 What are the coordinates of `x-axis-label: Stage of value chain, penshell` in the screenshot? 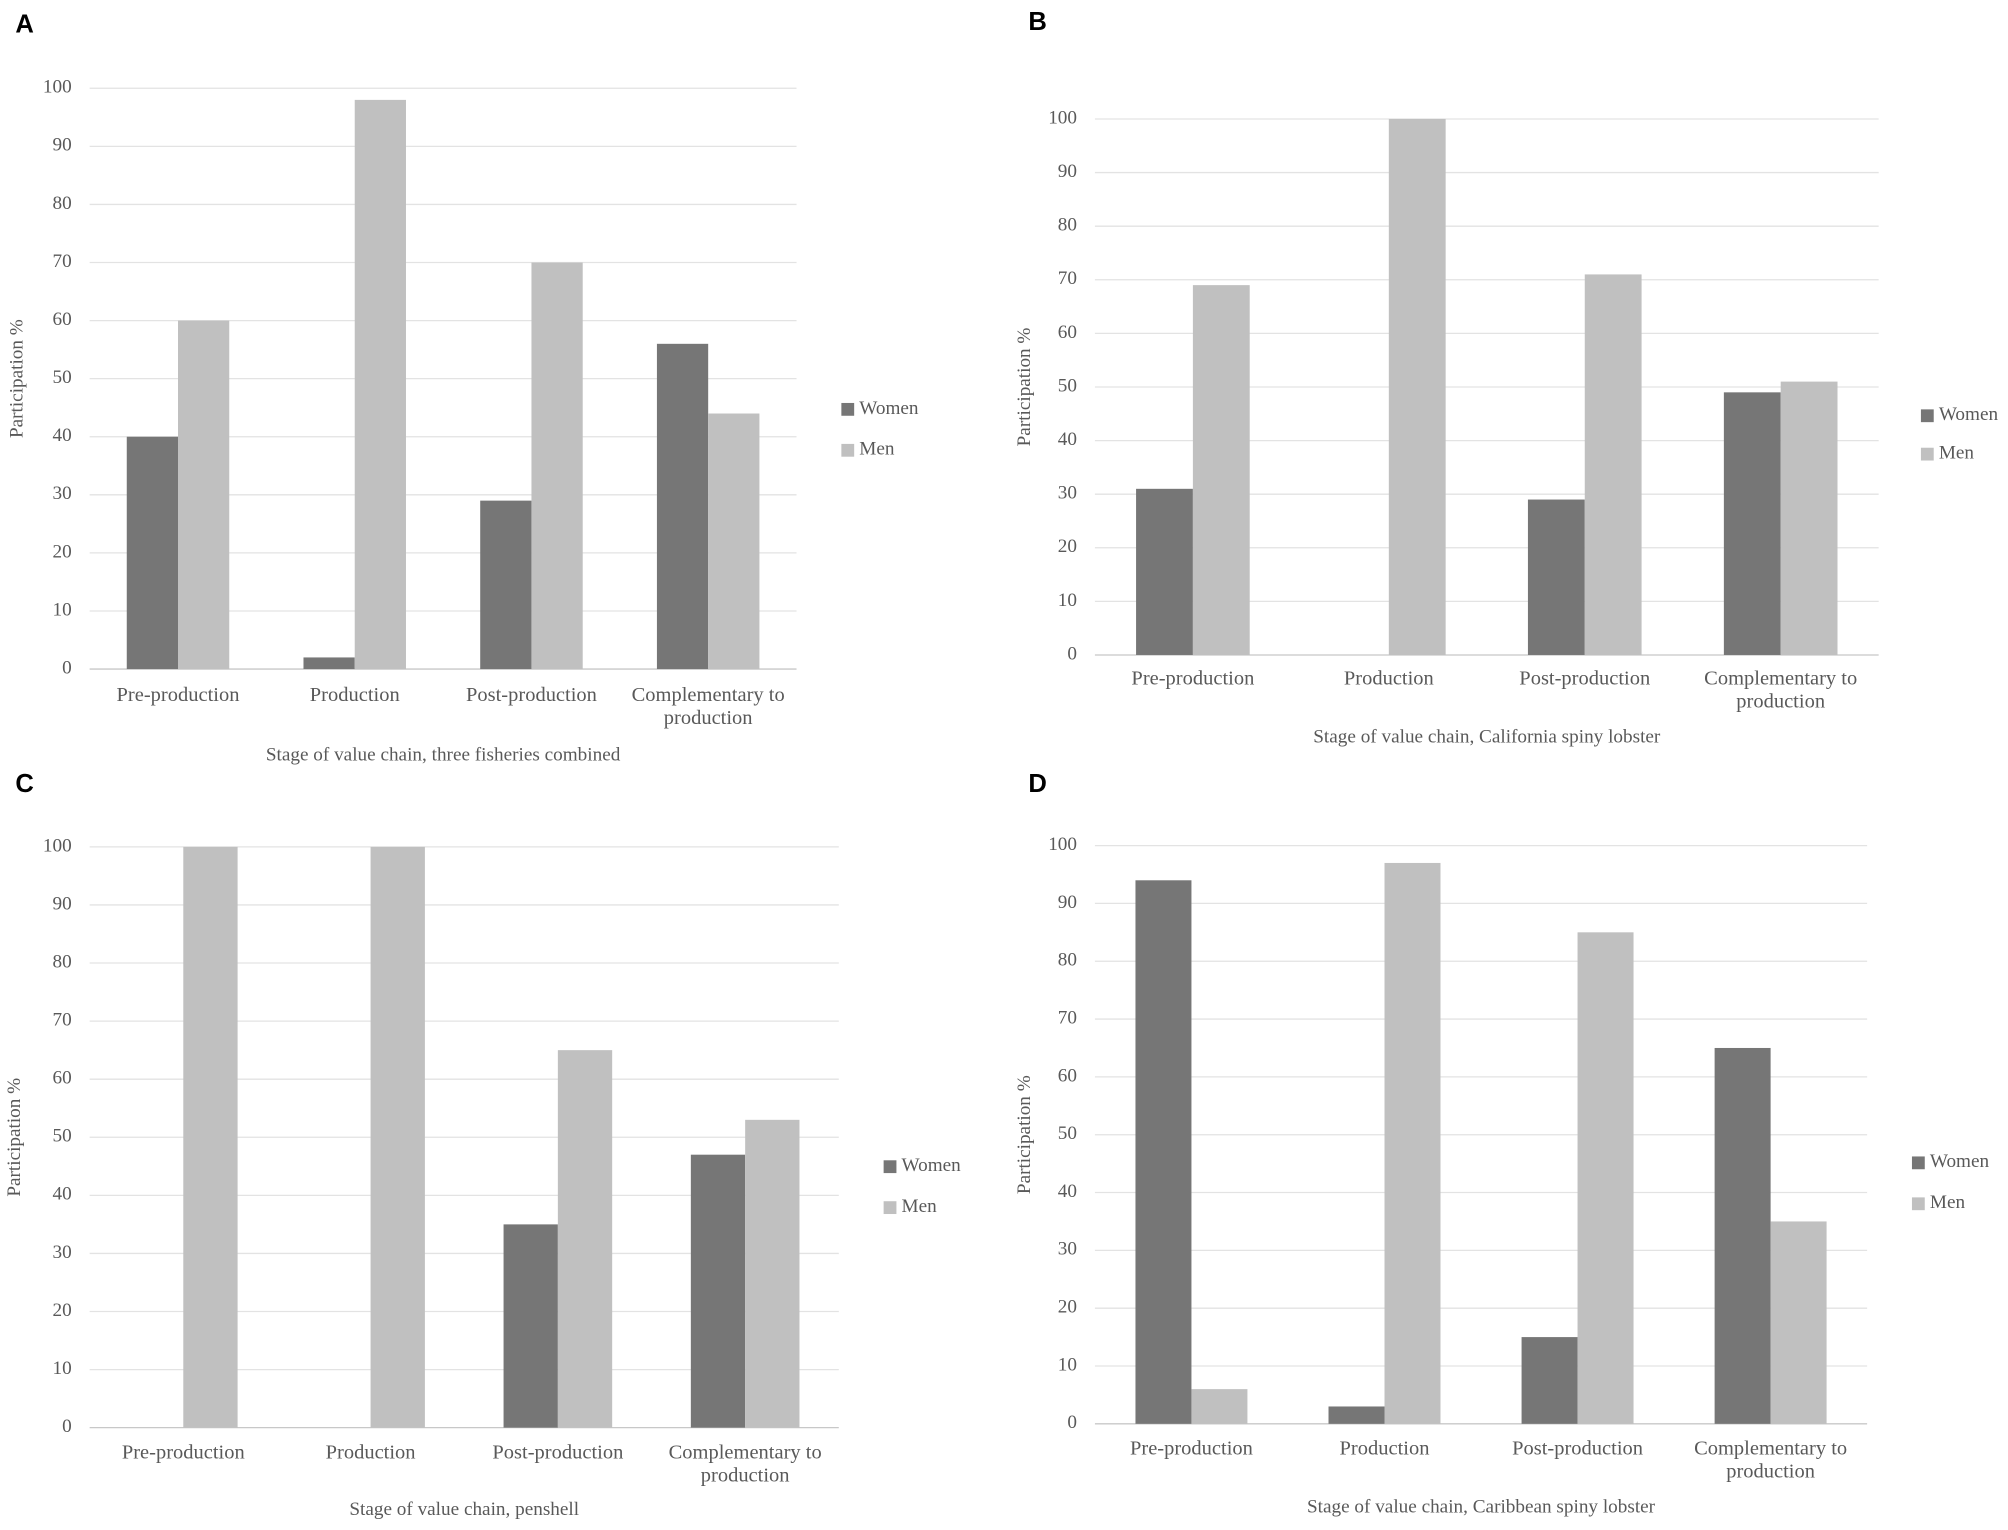 It's located at (464, 1509).